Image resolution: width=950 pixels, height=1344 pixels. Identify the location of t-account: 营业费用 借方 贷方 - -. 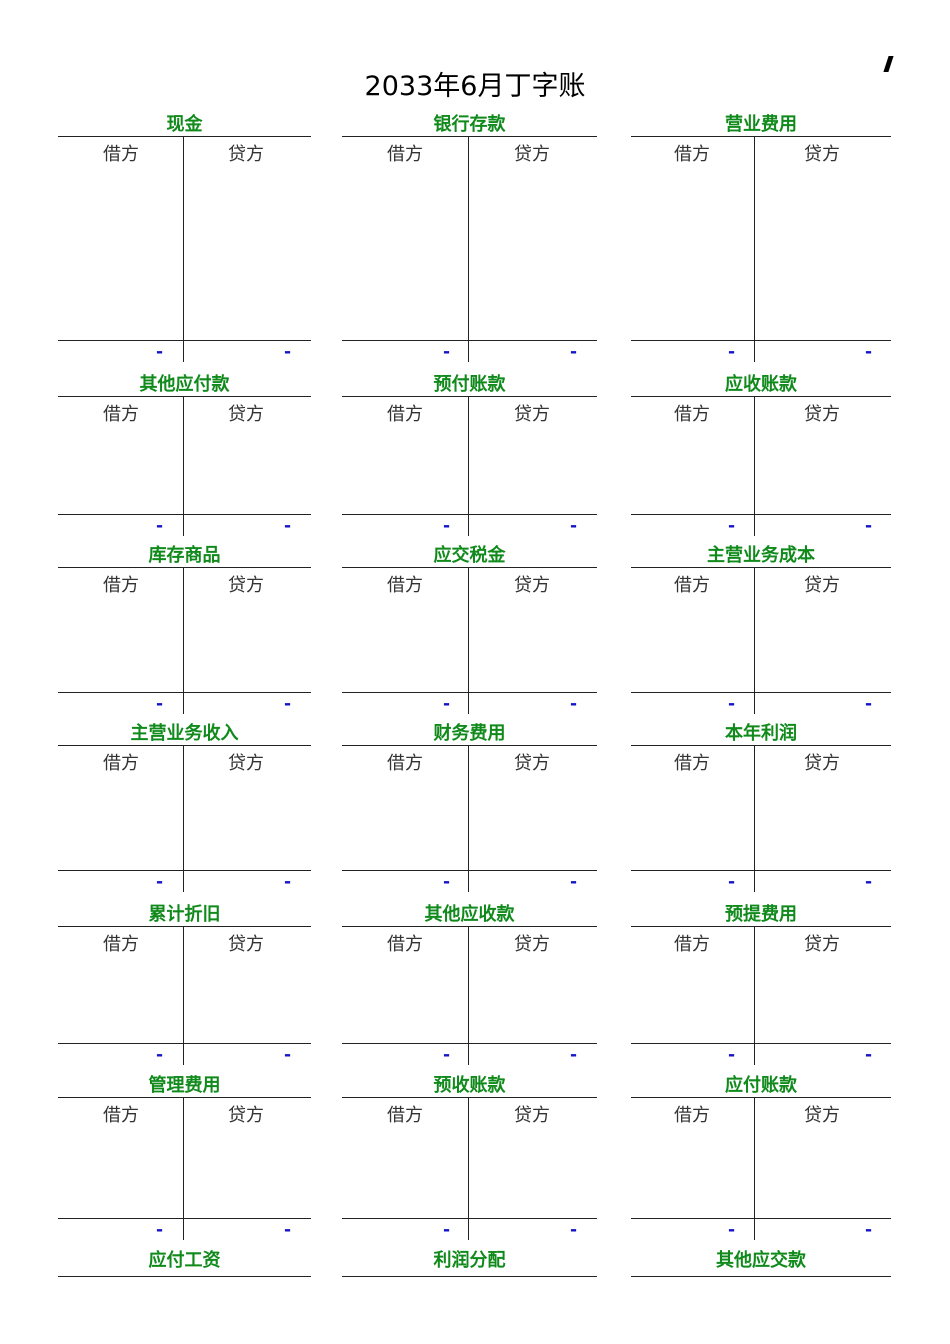
(761, 238).